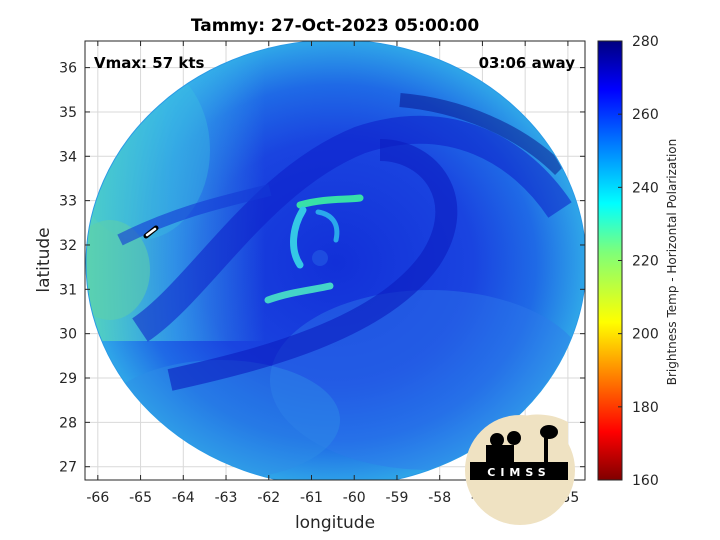 The height and width of the screenshot is (540, 720). What do you see at coordinates (226, 498) in the screenshot?
I see `x-tick-label: -63` at bounding box center [226, 498].